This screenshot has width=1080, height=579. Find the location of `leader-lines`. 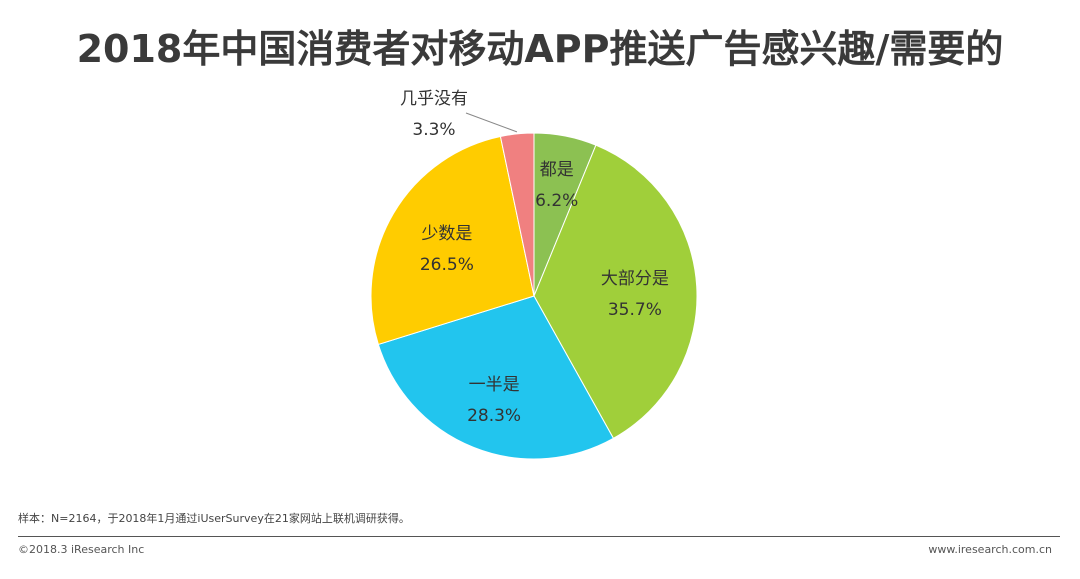

leader-lines is located at coordinates (491, 122).